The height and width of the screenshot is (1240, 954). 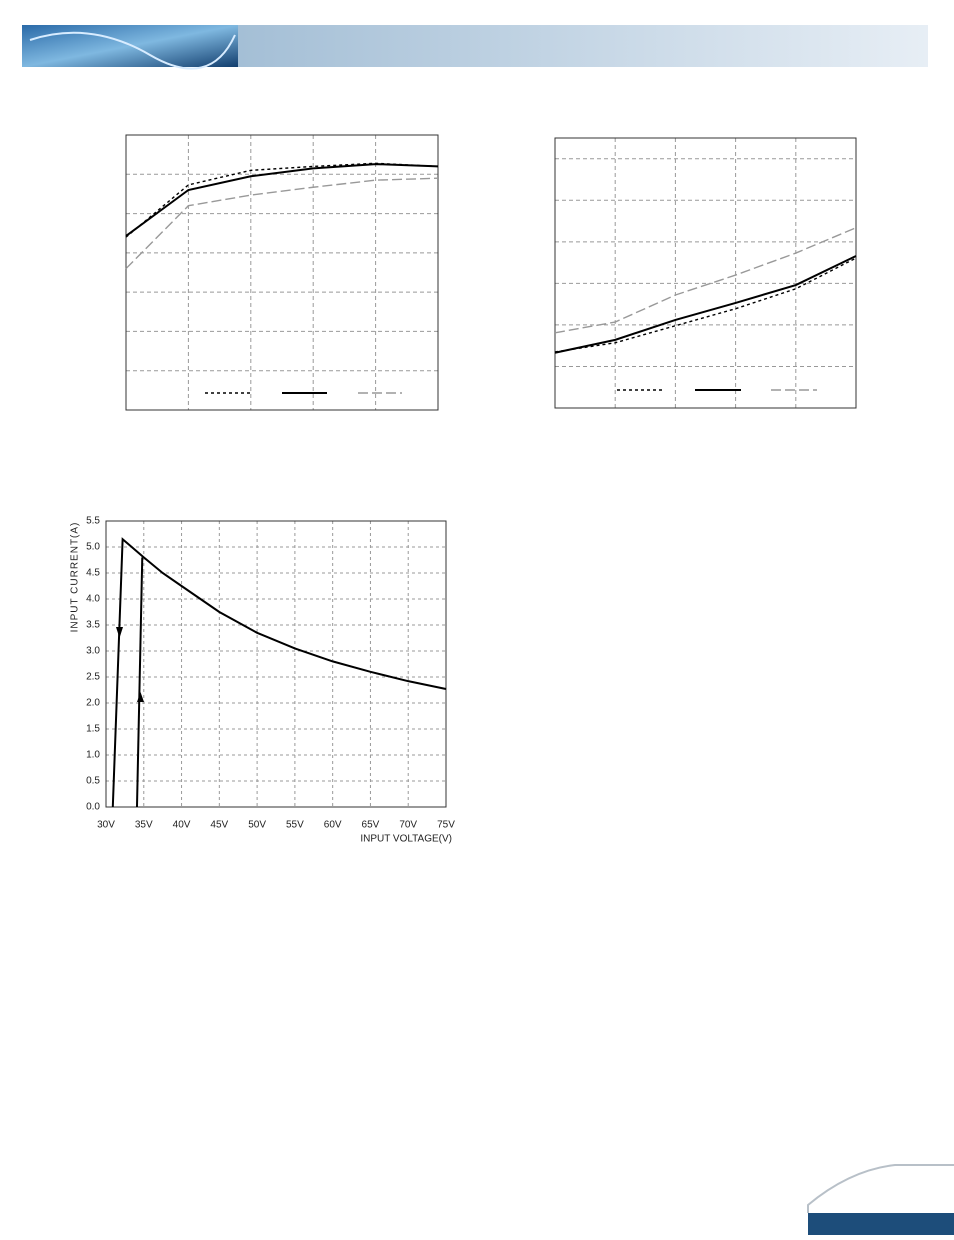 I want to click on y-tick-label: 1.5, so click(x=93, y=729).